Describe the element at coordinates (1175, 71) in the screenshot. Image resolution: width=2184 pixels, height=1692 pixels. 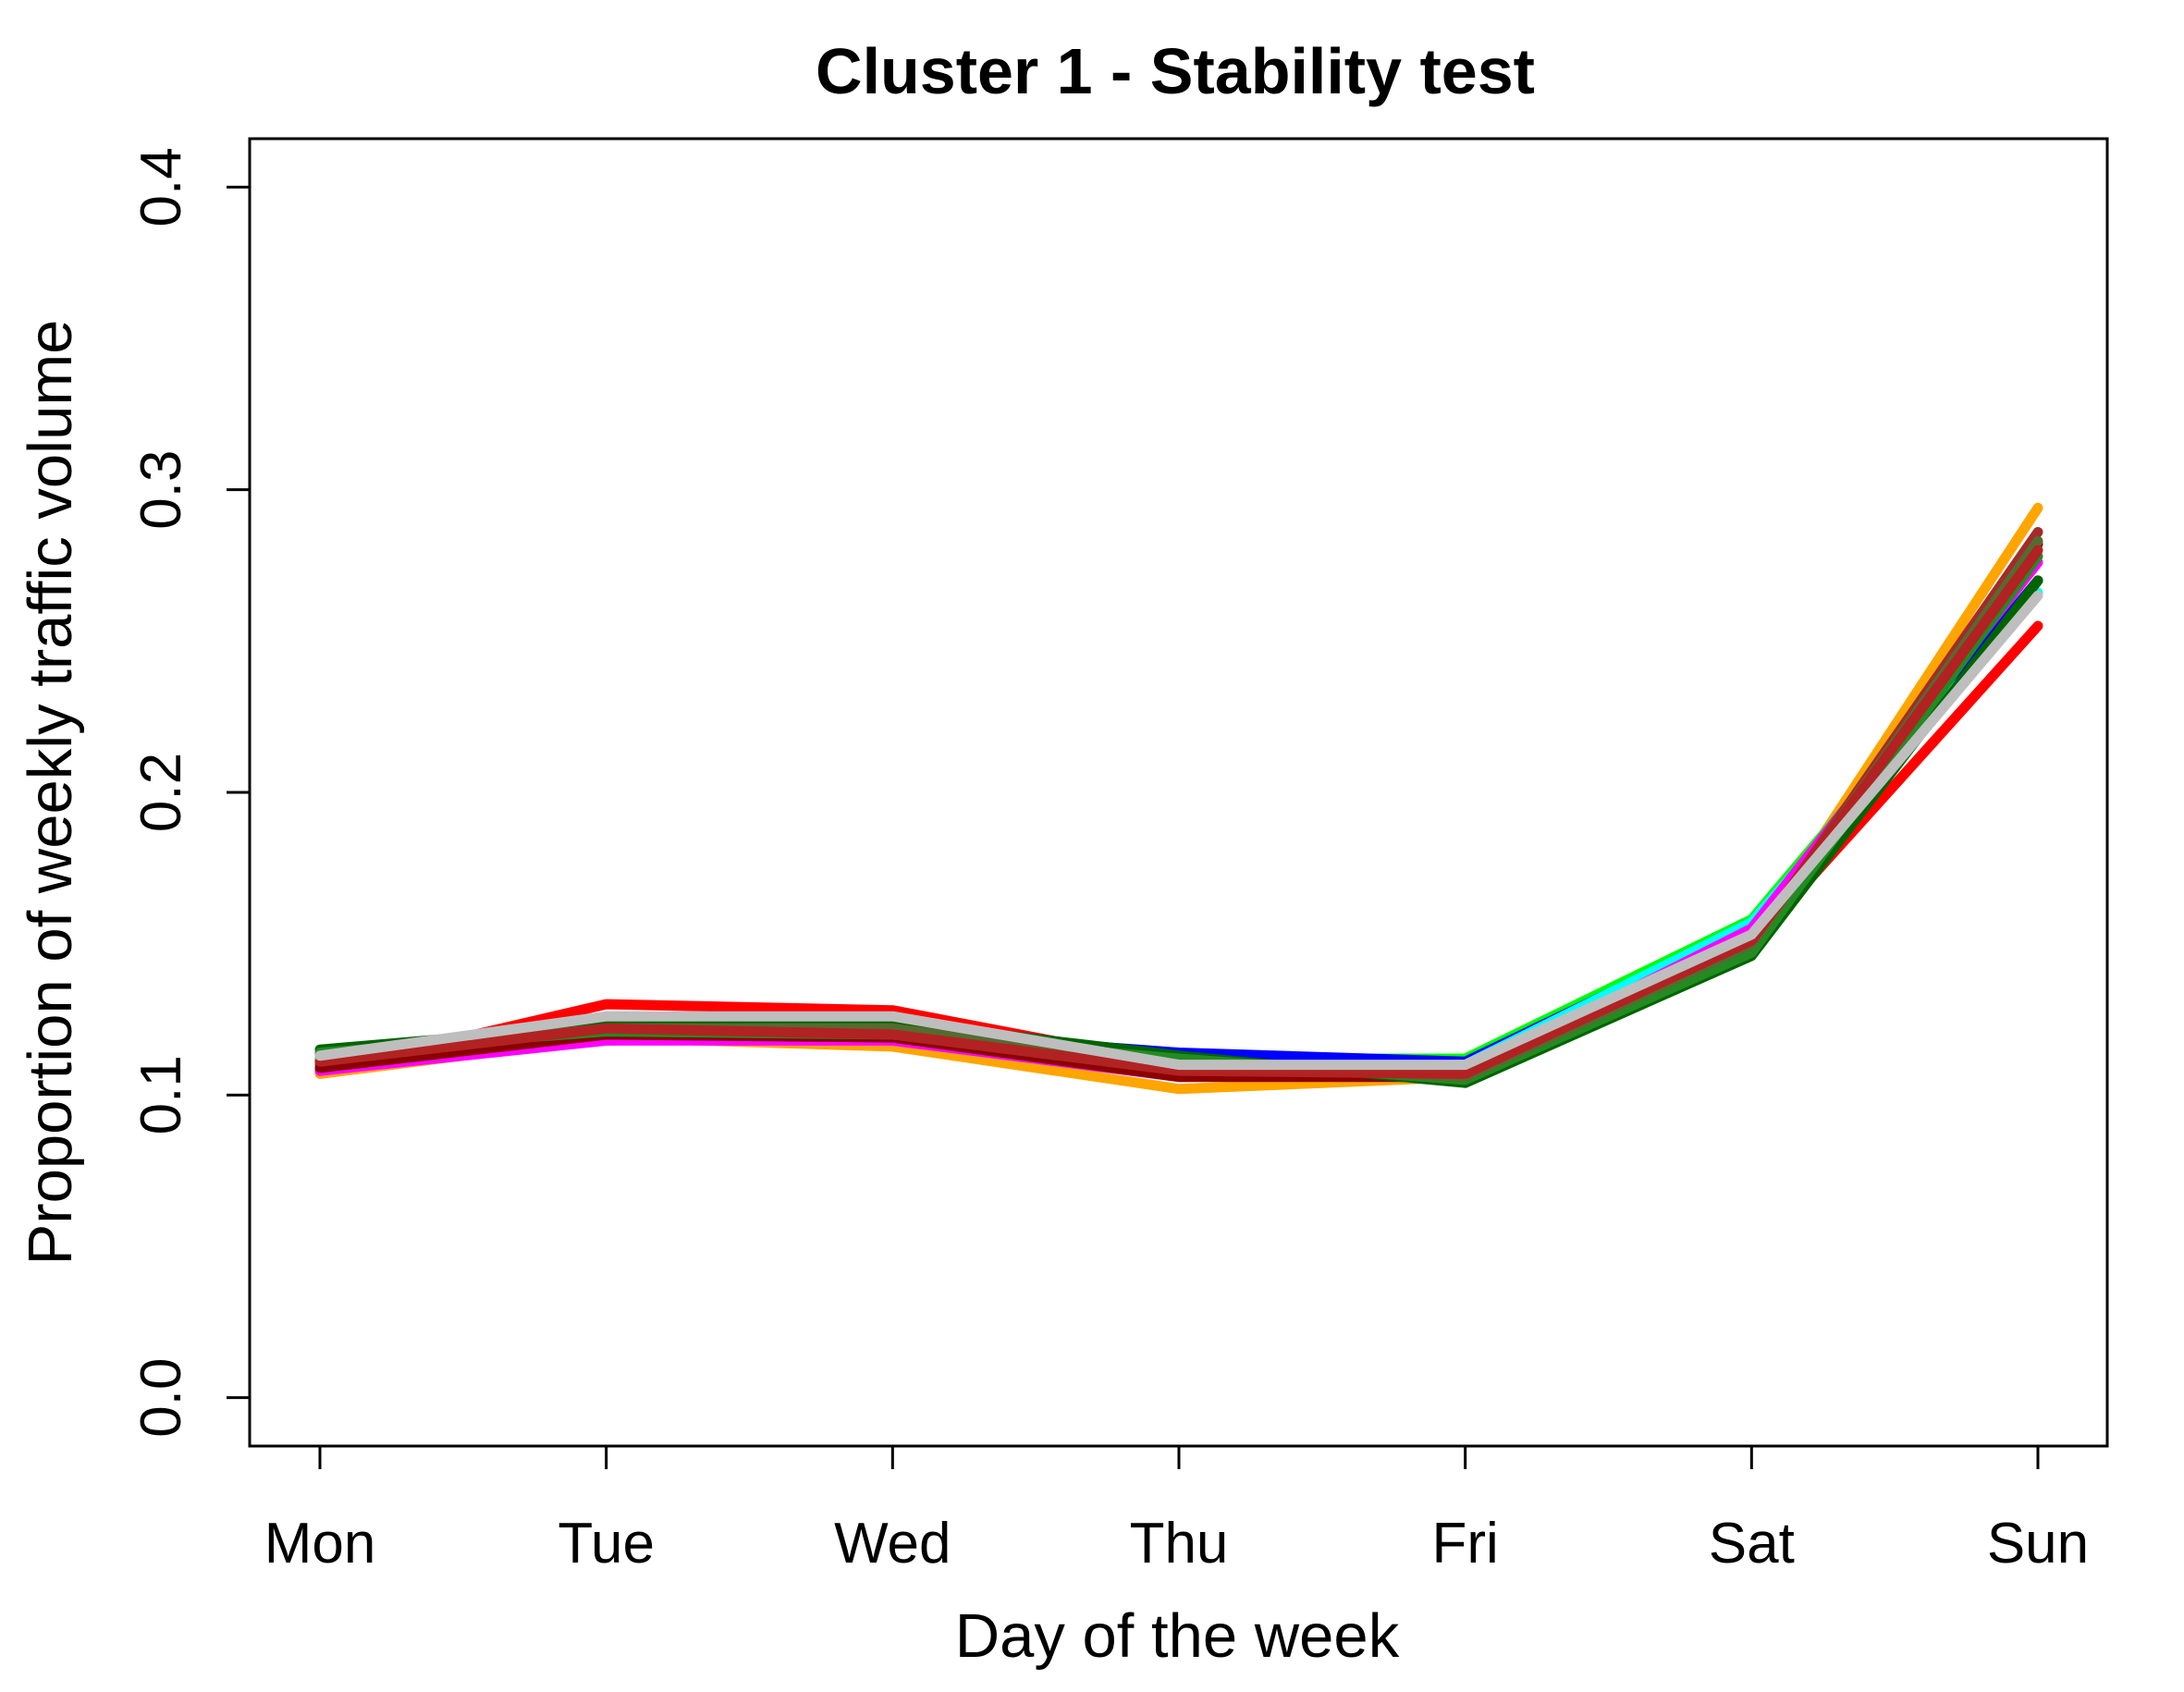
I see `chart-title: Cluster 1 - Stability test` at that location.